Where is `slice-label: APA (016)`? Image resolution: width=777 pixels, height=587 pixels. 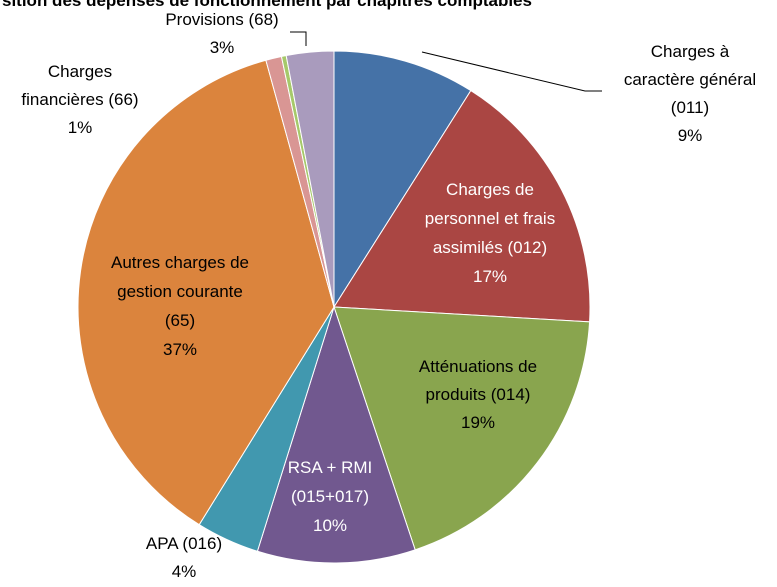
slice-label: APA (016) is located at coordinates (184, 543).